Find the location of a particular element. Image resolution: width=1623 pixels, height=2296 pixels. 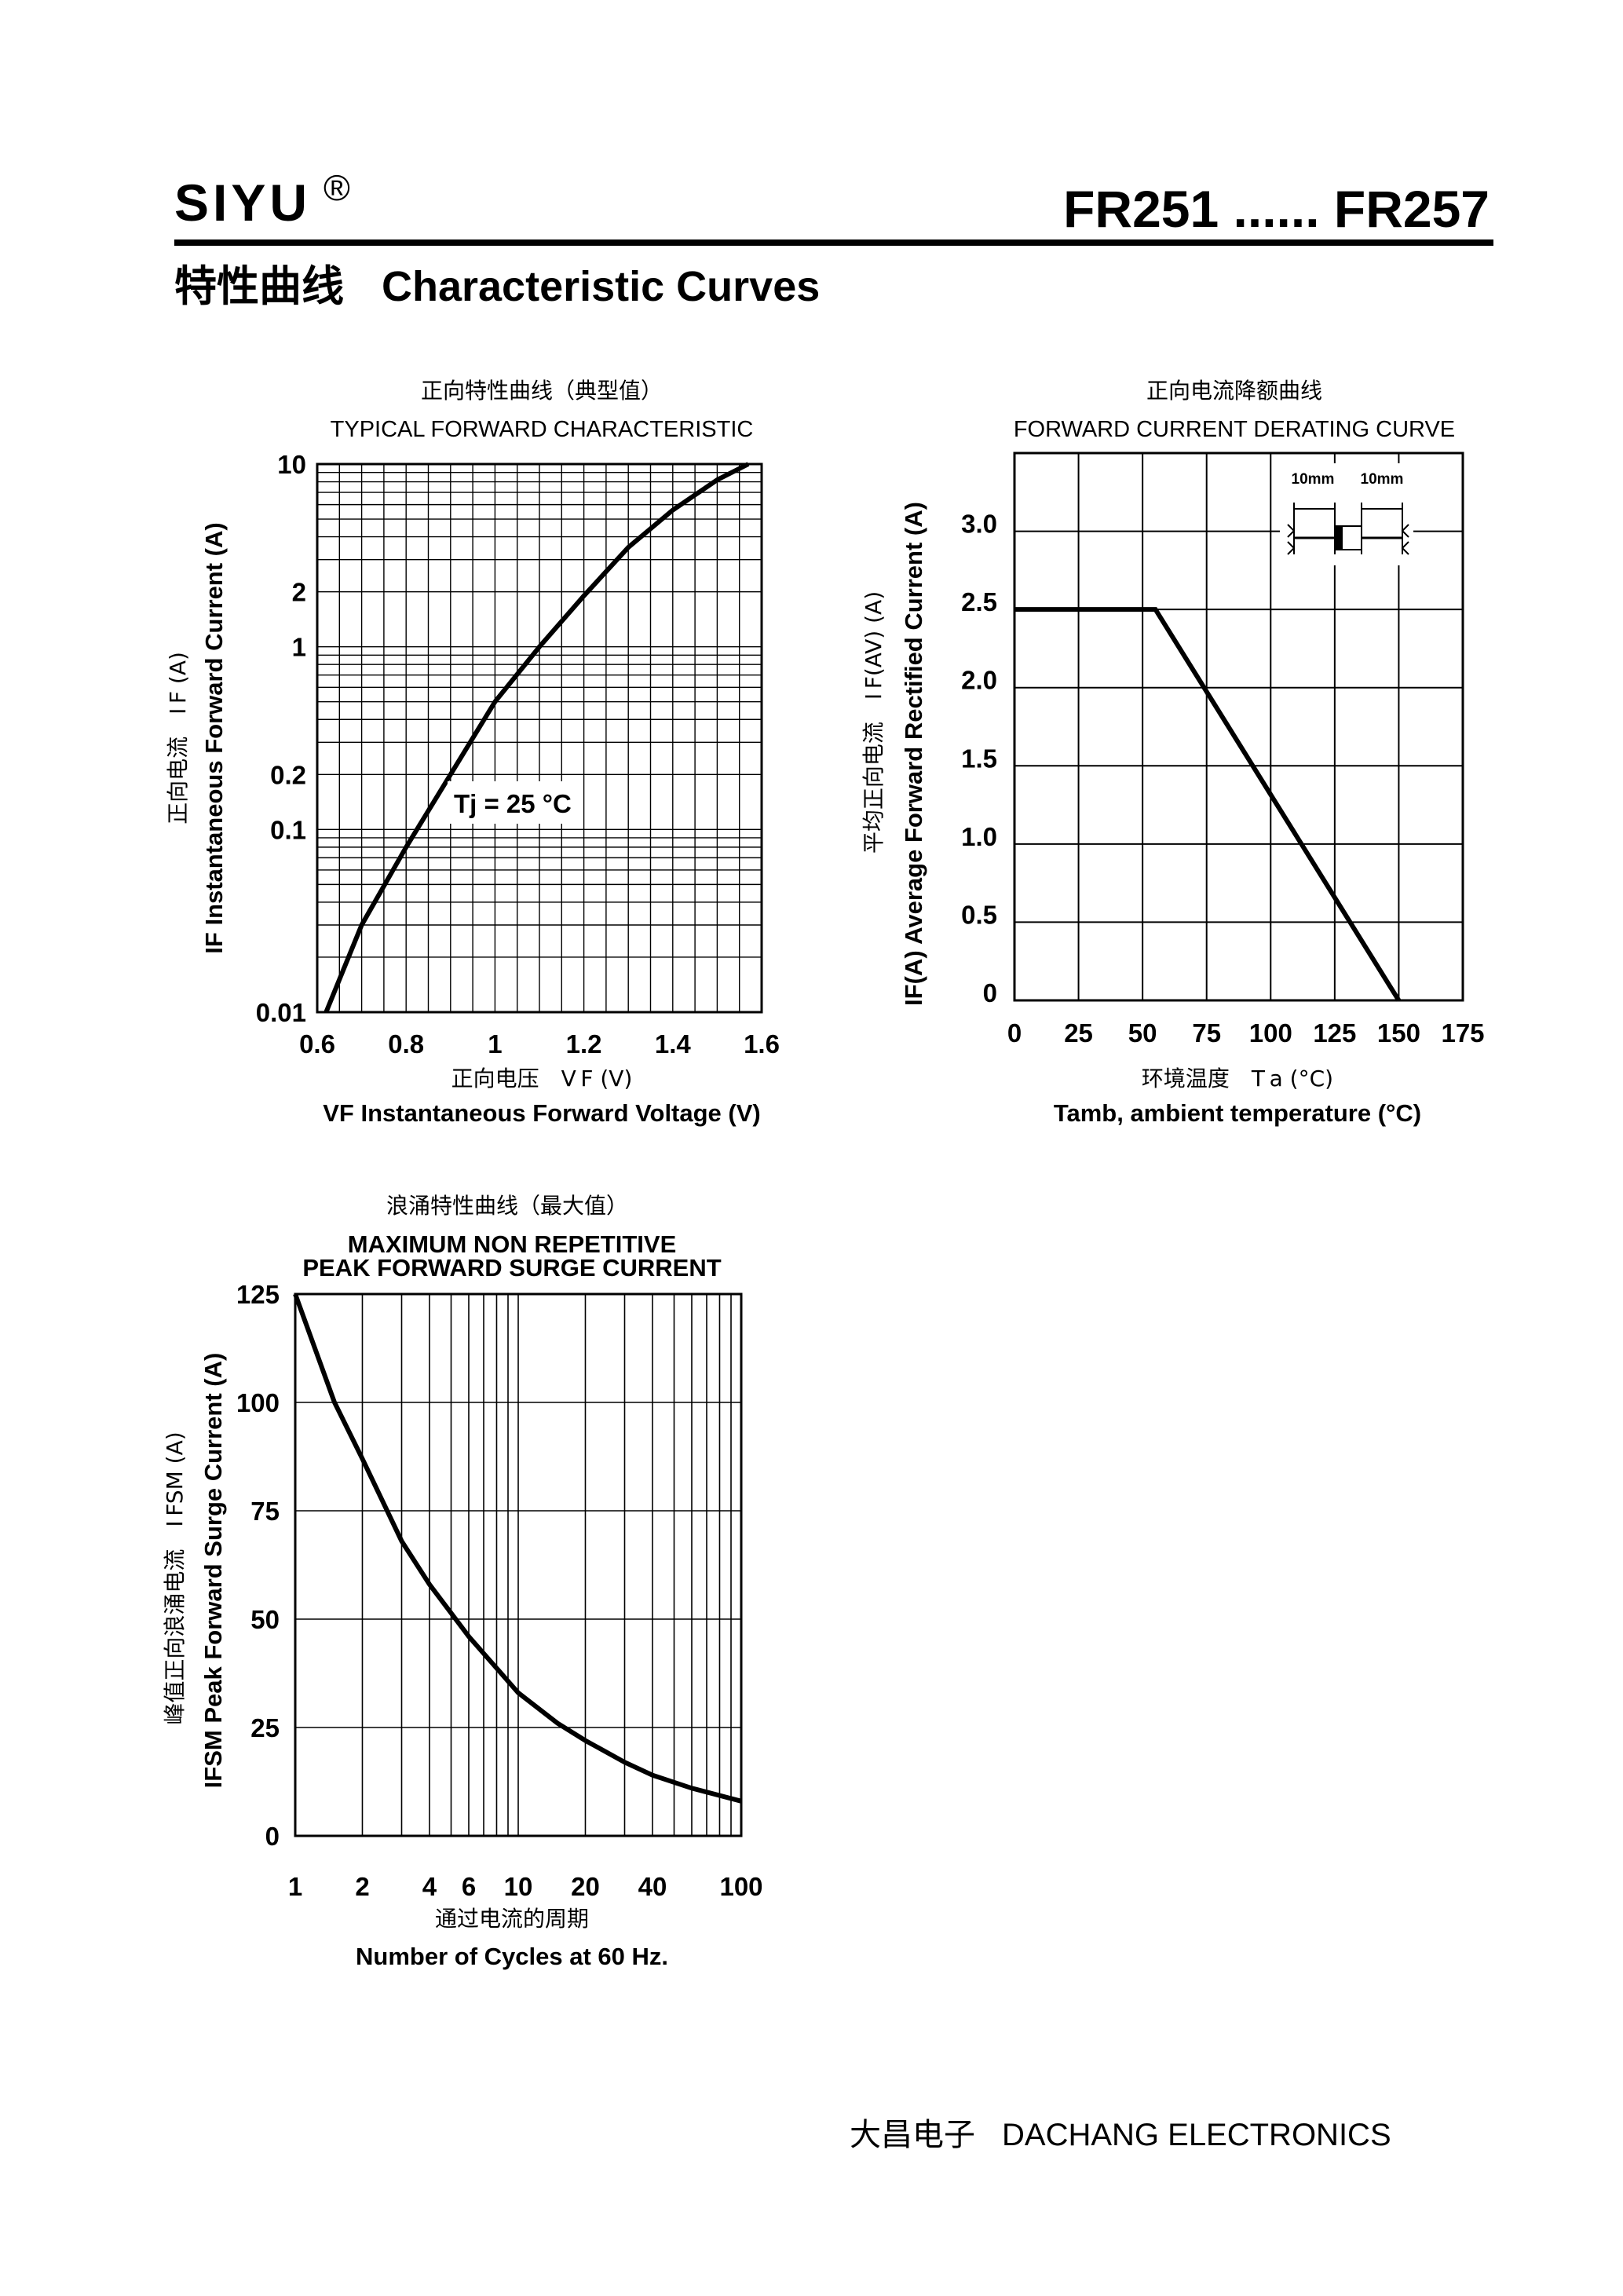

inset-clips is located at coordinates (1348, 539).